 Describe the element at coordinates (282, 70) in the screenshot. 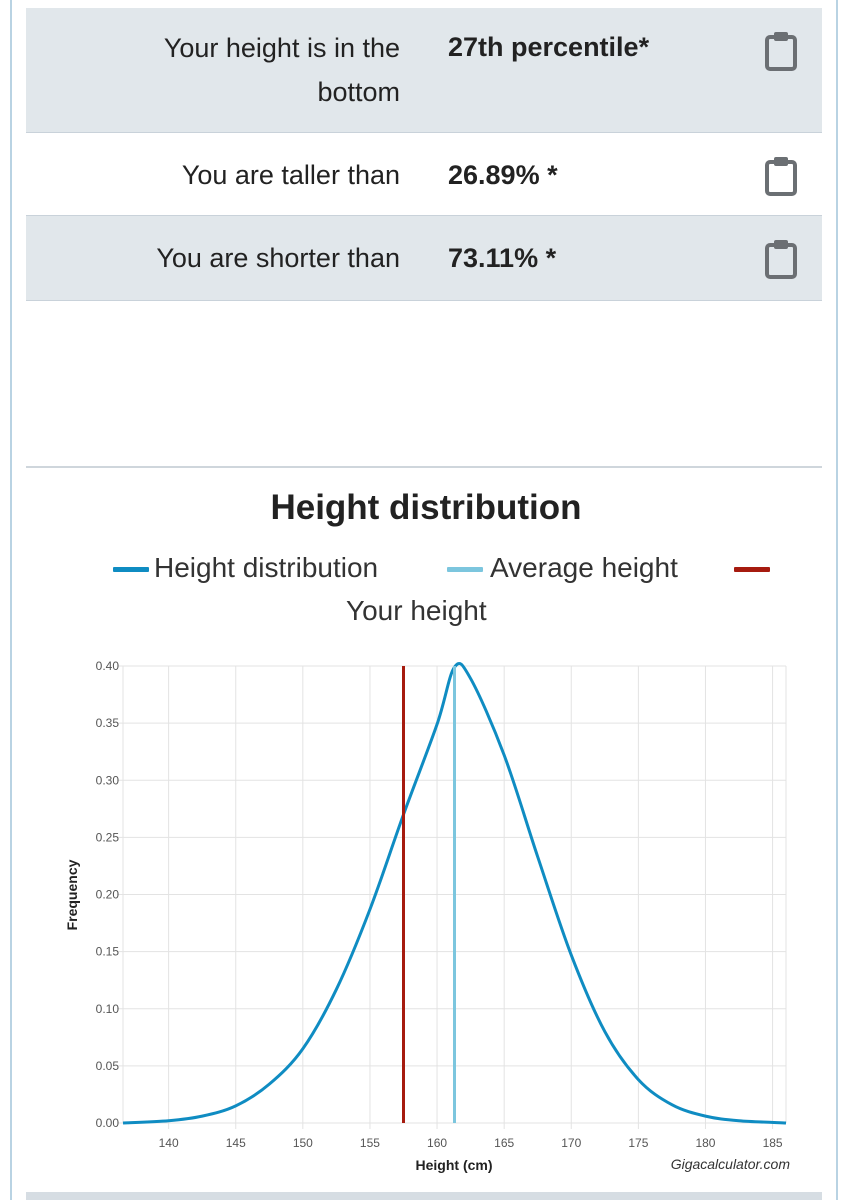

I see `percentile-label: Your height is in the bottom` at that location.